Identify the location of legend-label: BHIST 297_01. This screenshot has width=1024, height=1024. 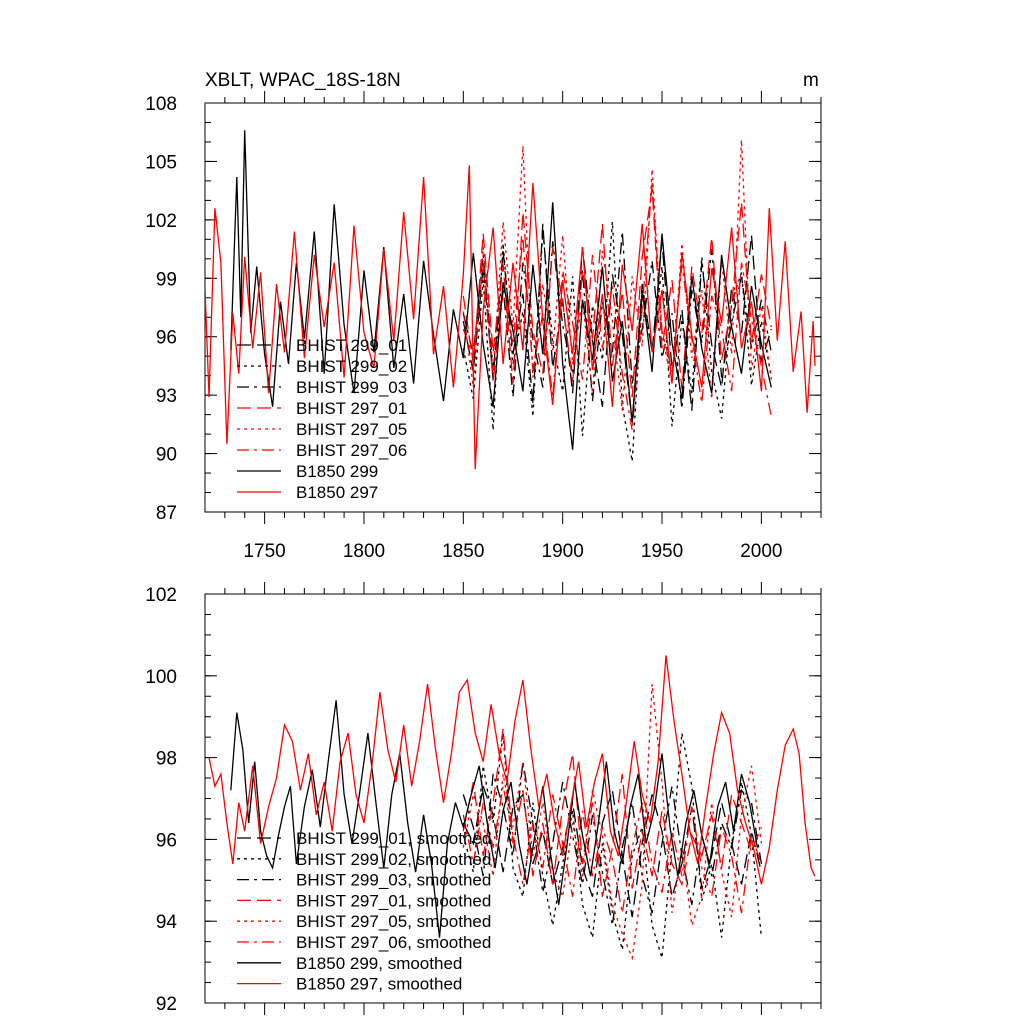
(351, 408).